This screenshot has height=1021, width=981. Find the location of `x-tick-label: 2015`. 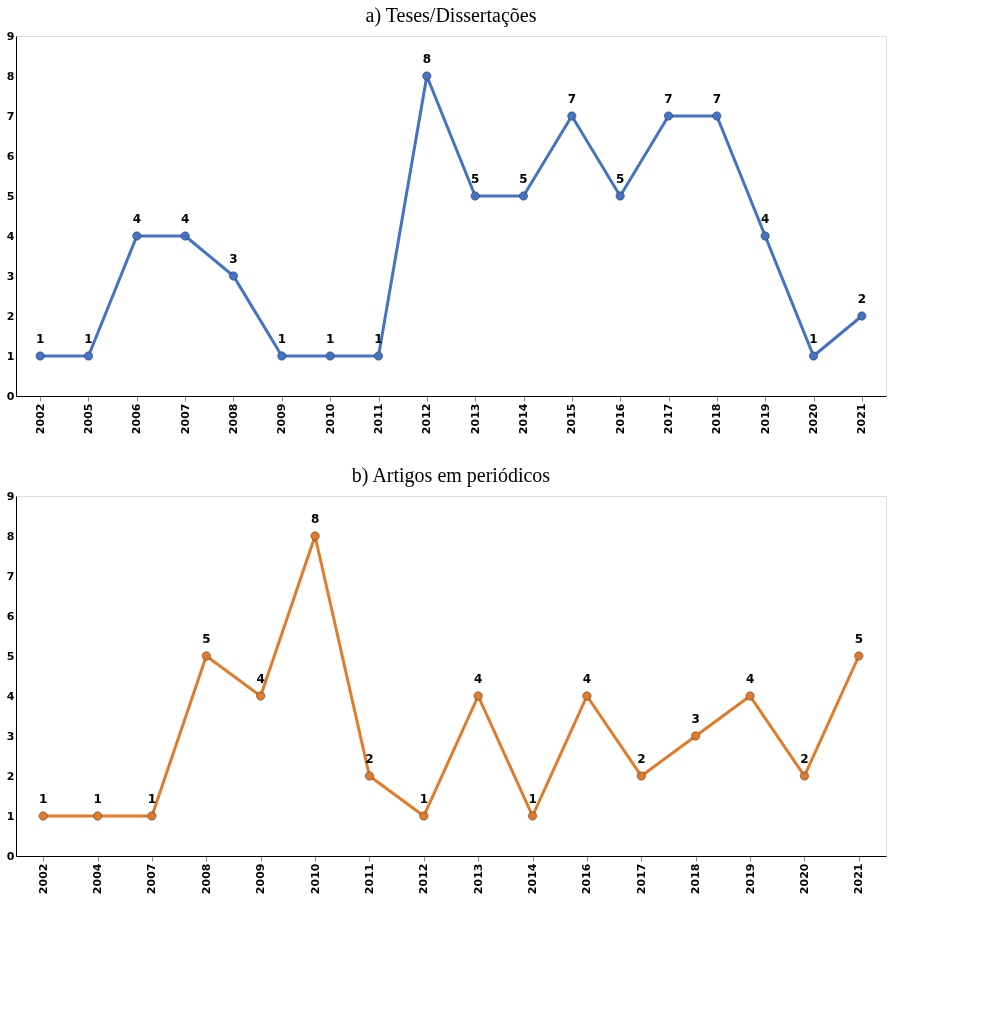

x-tick-label: 2015 is located at coordinates (572, 419).